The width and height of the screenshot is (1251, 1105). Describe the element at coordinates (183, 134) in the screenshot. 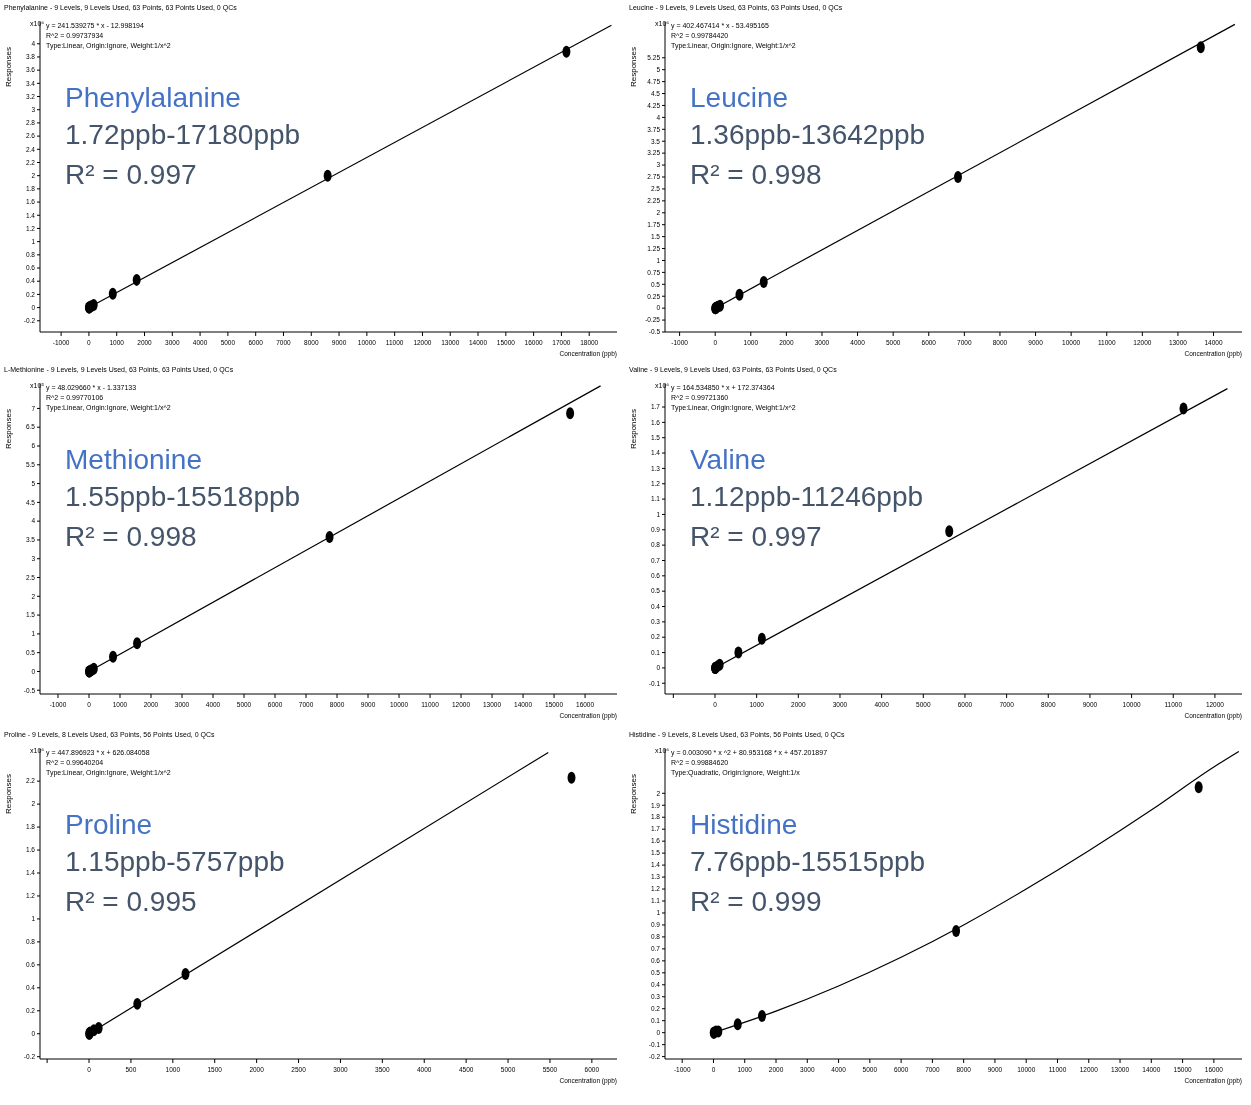

I see `annotation: 1.72ppb-17180ppb` at that location.